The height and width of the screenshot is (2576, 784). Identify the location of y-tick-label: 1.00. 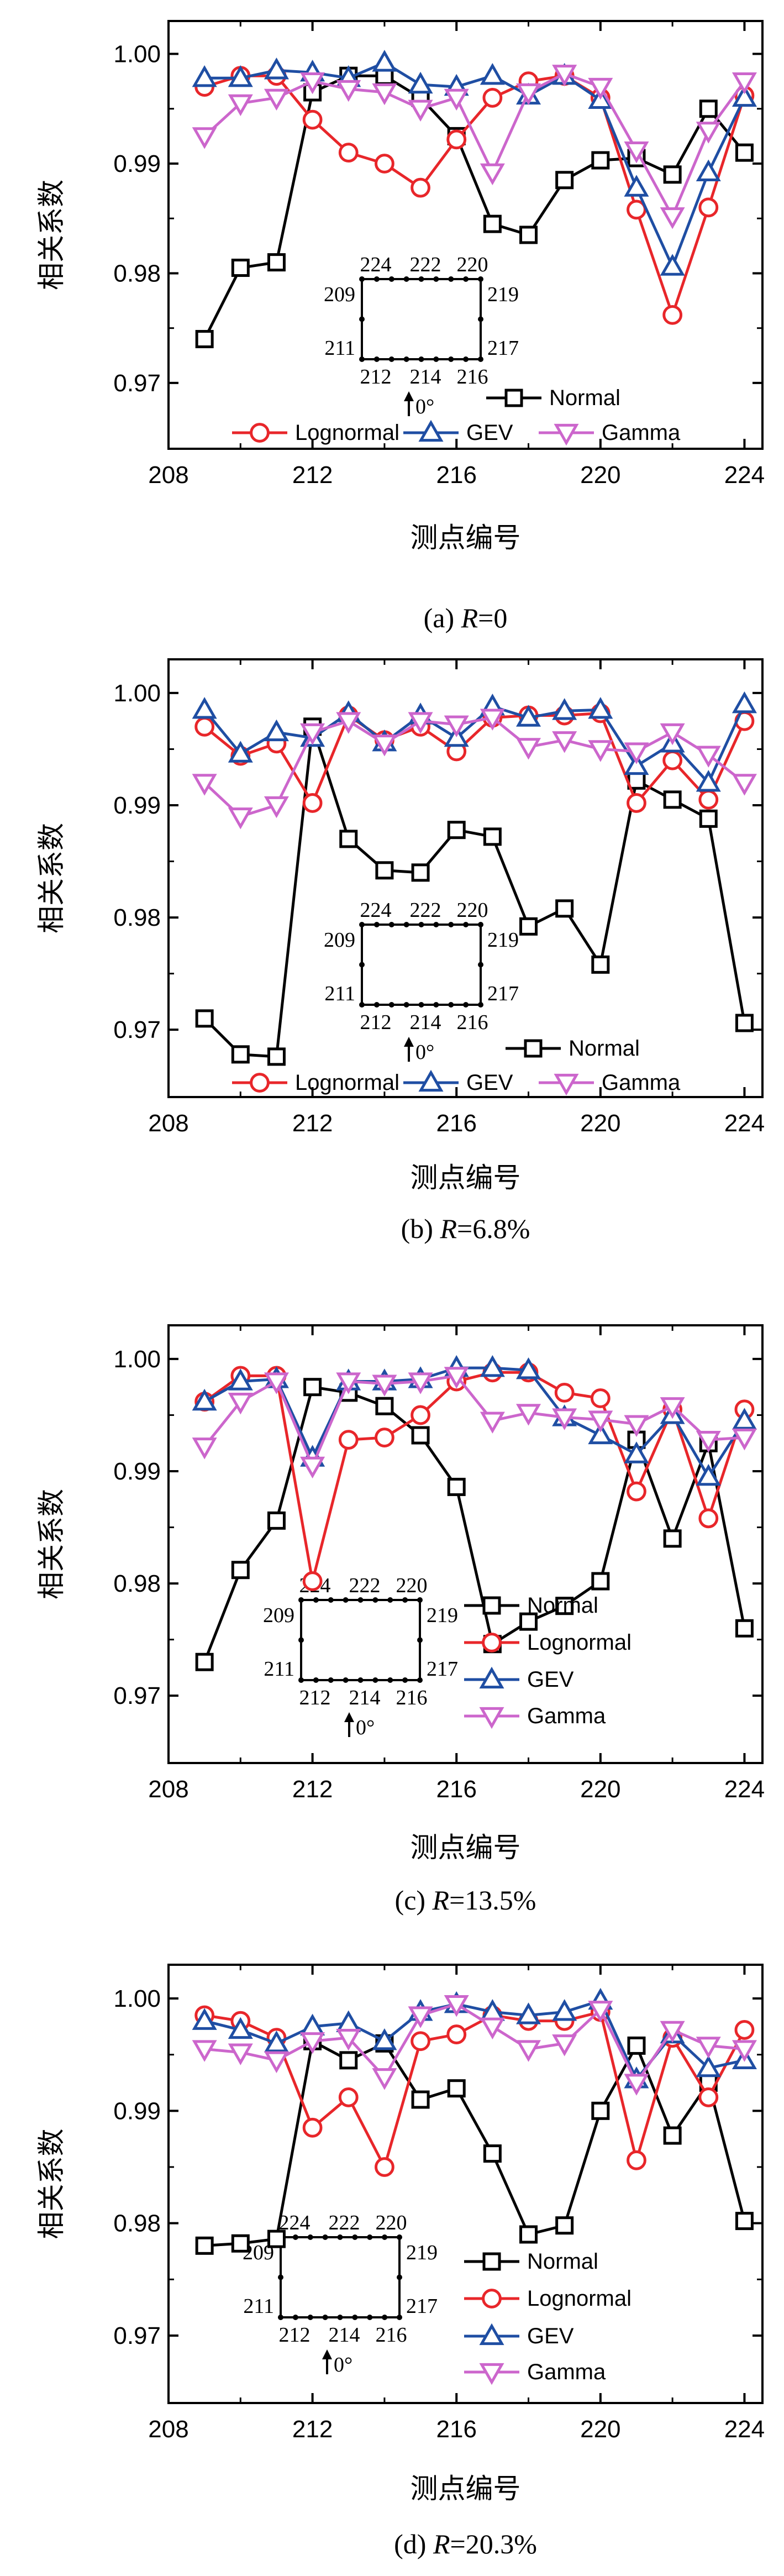
(137, 693).